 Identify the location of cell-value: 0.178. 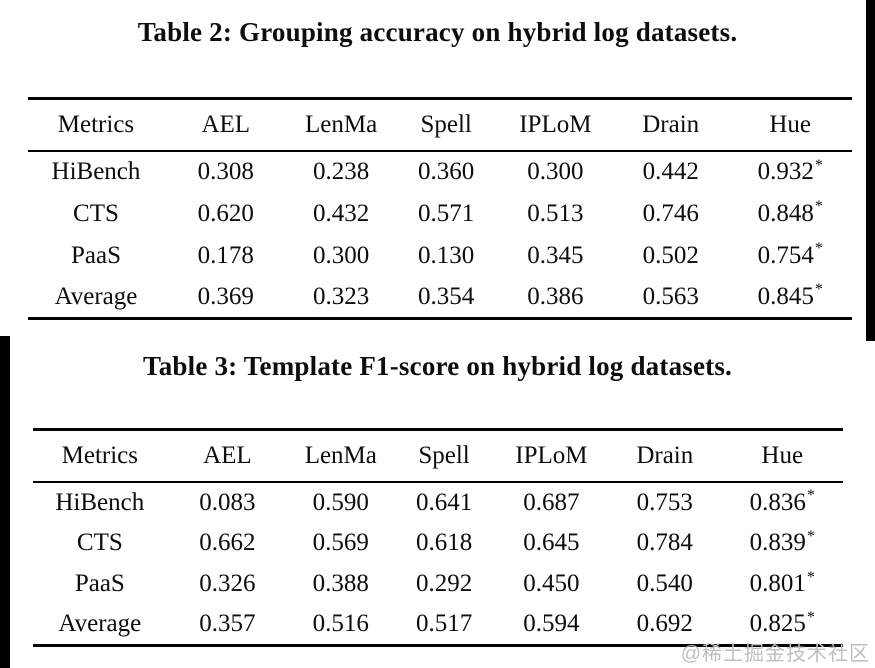
(225, 255).